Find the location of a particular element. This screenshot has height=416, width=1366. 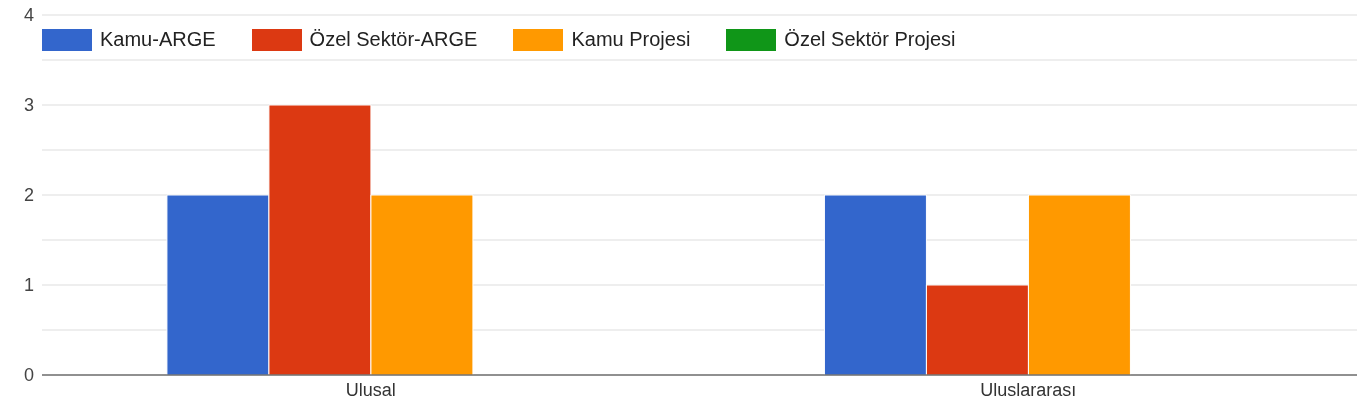

y-tick-label: 1 is located at coordinates (28, 285).